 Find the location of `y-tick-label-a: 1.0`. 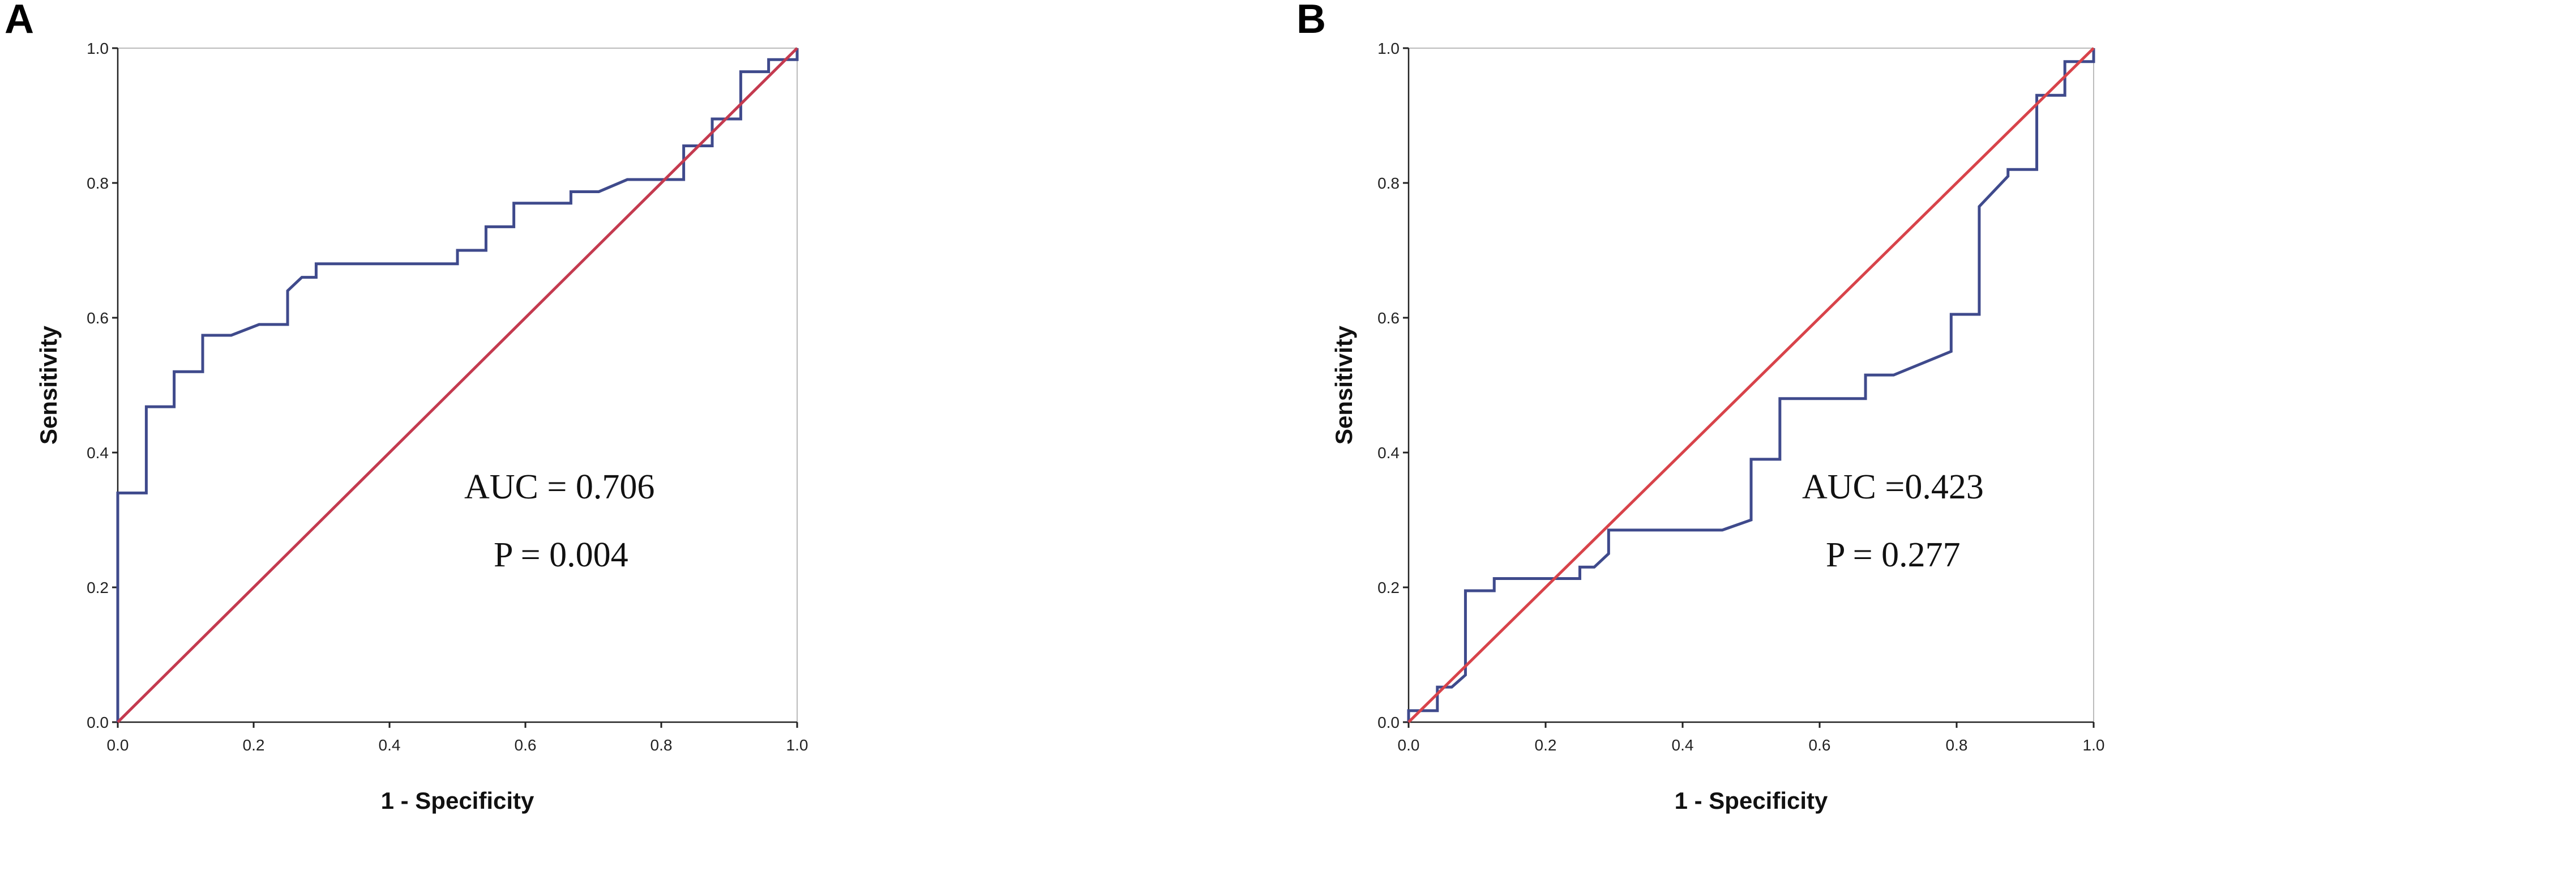

y-tick-label-a: 1.0 is located at coordinates (98, 48).